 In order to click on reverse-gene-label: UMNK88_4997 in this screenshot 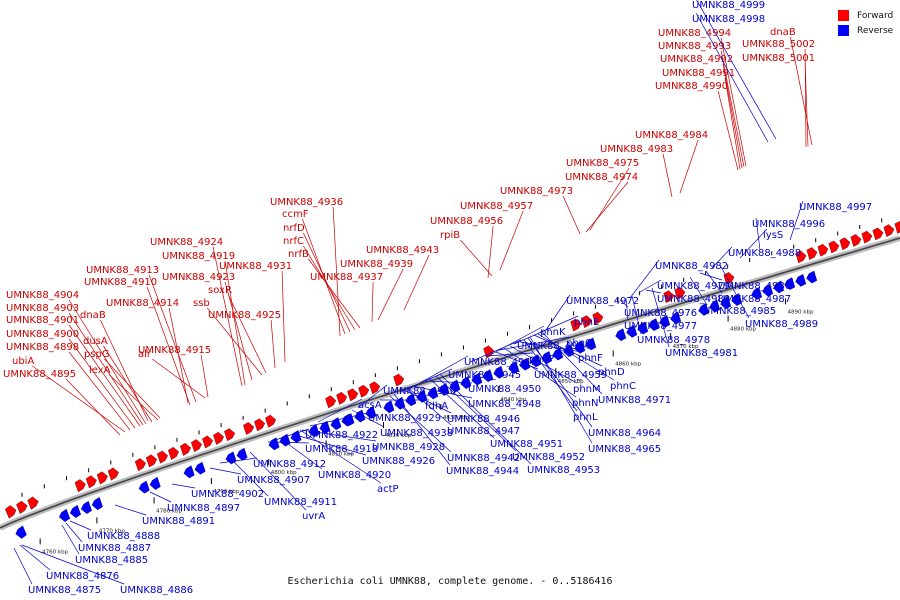, I will do `click(835, 207)`.